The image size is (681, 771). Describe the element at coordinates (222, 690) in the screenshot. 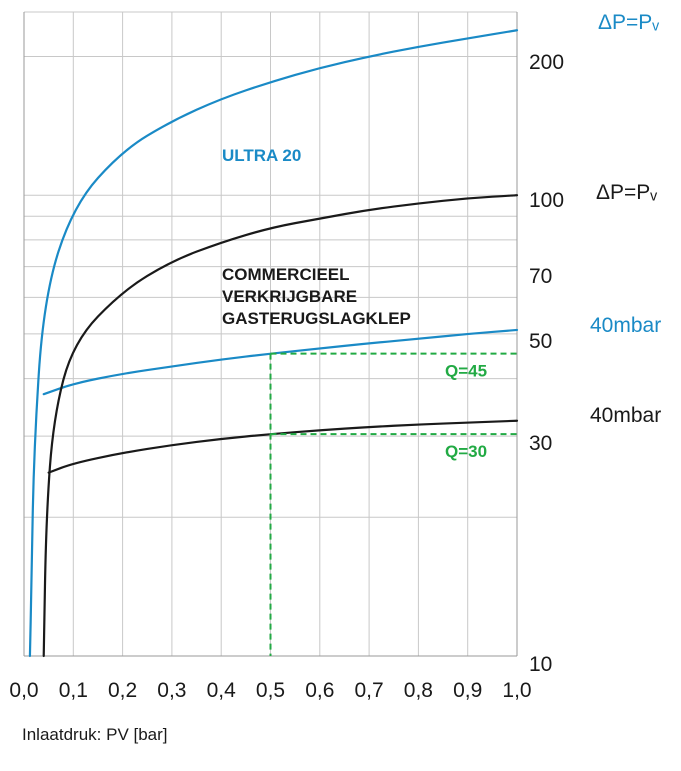

I see `x-tick-label: 0,4` at that location.